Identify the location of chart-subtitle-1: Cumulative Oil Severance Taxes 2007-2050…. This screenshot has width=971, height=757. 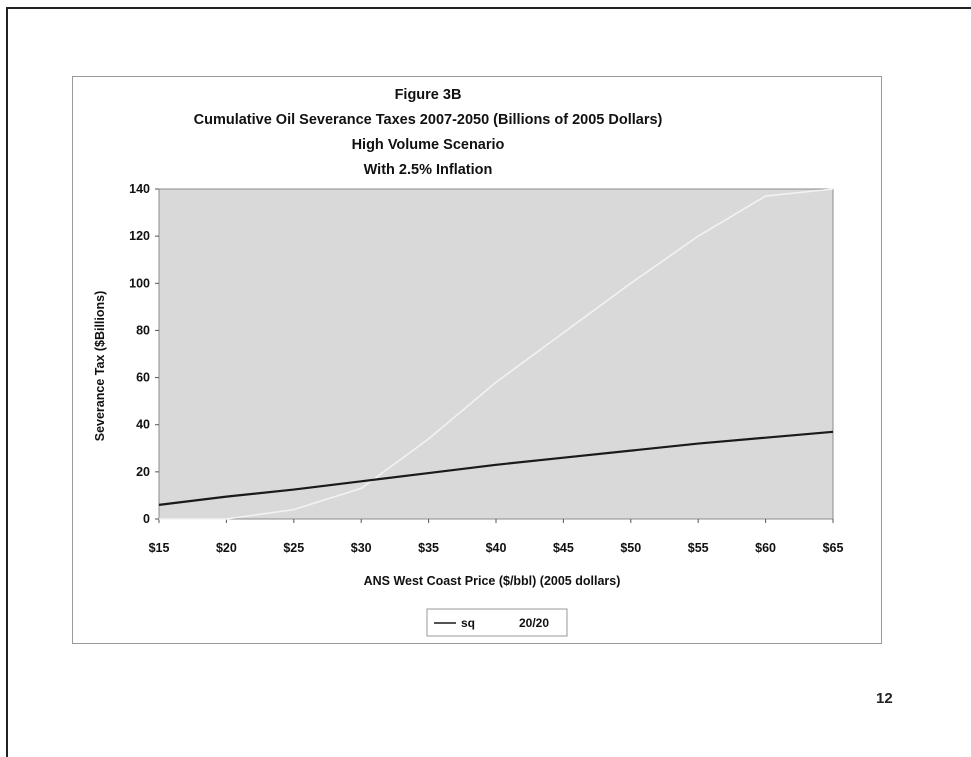
(428, 120).